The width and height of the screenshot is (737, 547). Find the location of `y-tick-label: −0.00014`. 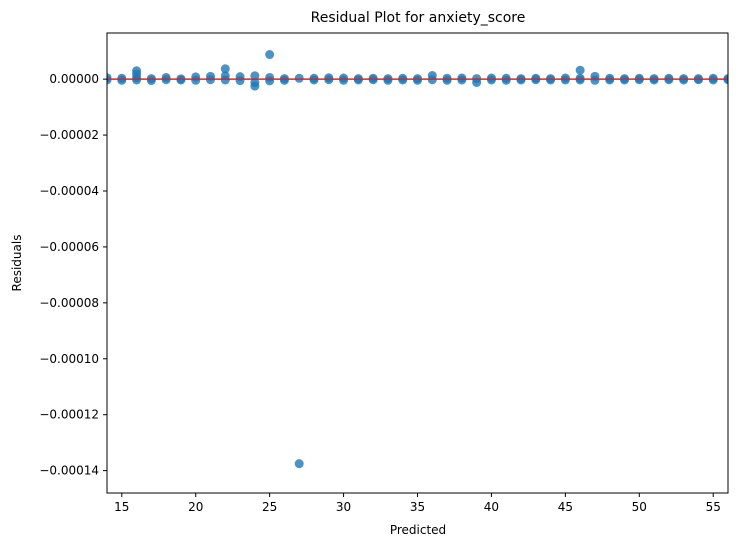

y-tick-label: −0.00014 is located at coordinates (69, 471).